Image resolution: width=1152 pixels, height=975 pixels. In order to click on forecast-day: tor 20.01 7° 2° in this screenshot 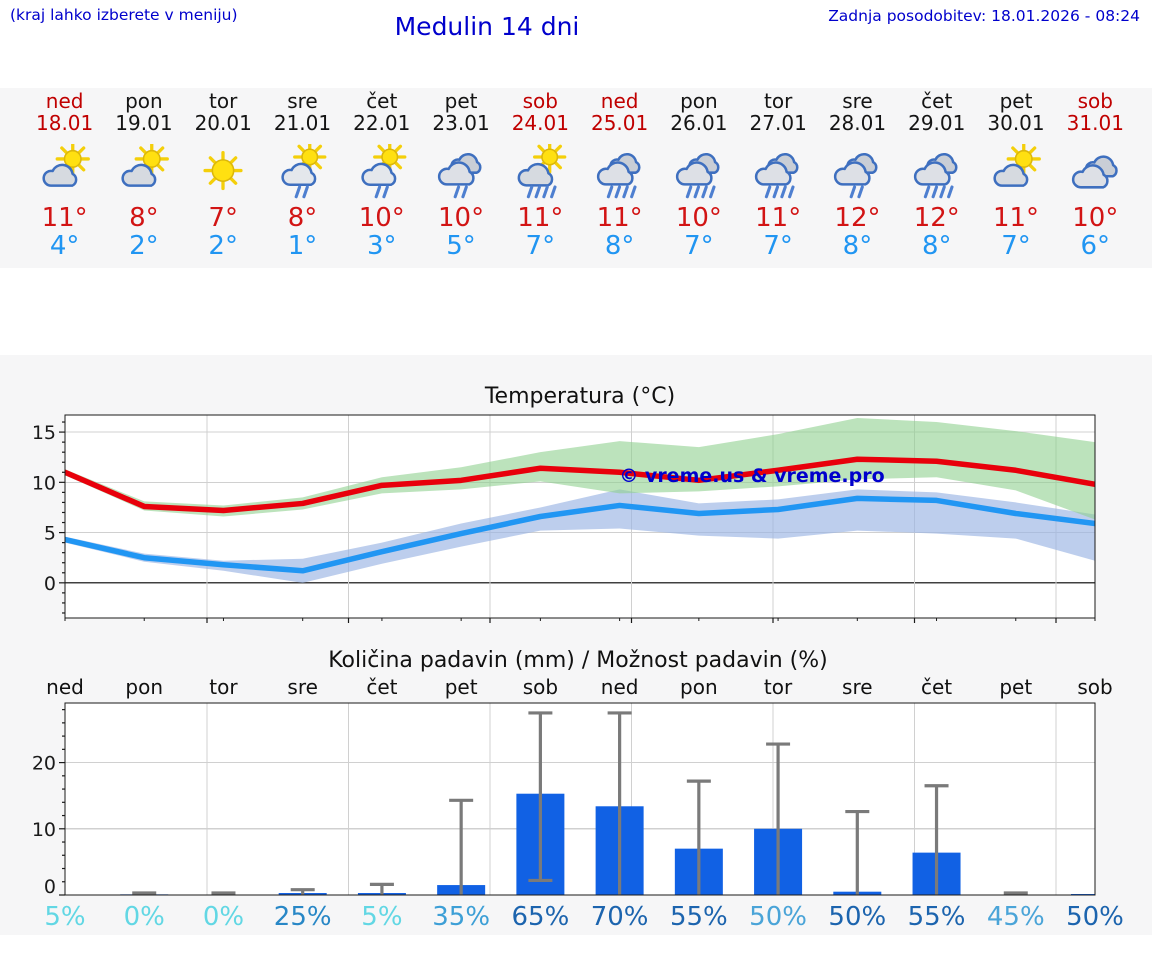, I will do `click(223, 175)`.